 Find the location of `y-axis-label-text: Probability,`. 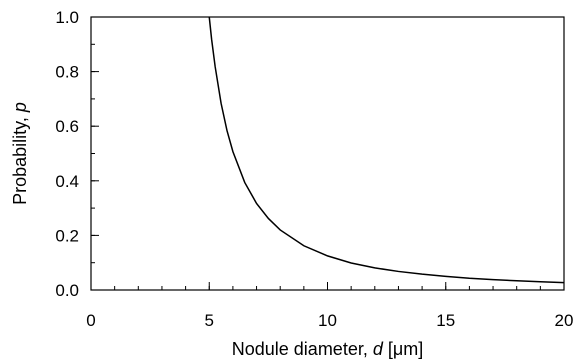

y-axis-label-text: Probability, is located at coordinates (20, 158).